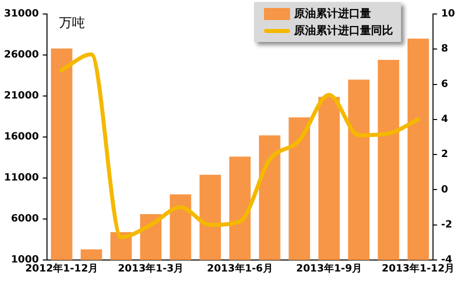 This screenshot has width=463, height=282. Describe the element at coordinates (21, 96) in the screenshot. I see `y-tick-label: 21000` at that location.